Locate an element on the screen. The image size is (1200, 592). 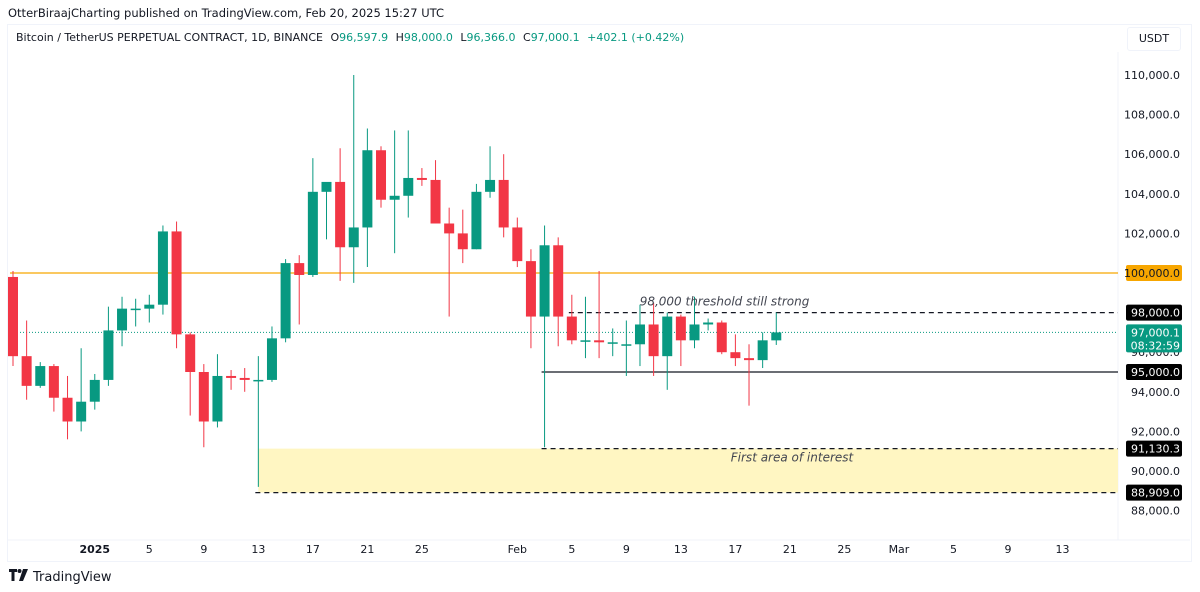
change-value: +402.1 (+0.42%) is located at coordinates (636, 37).